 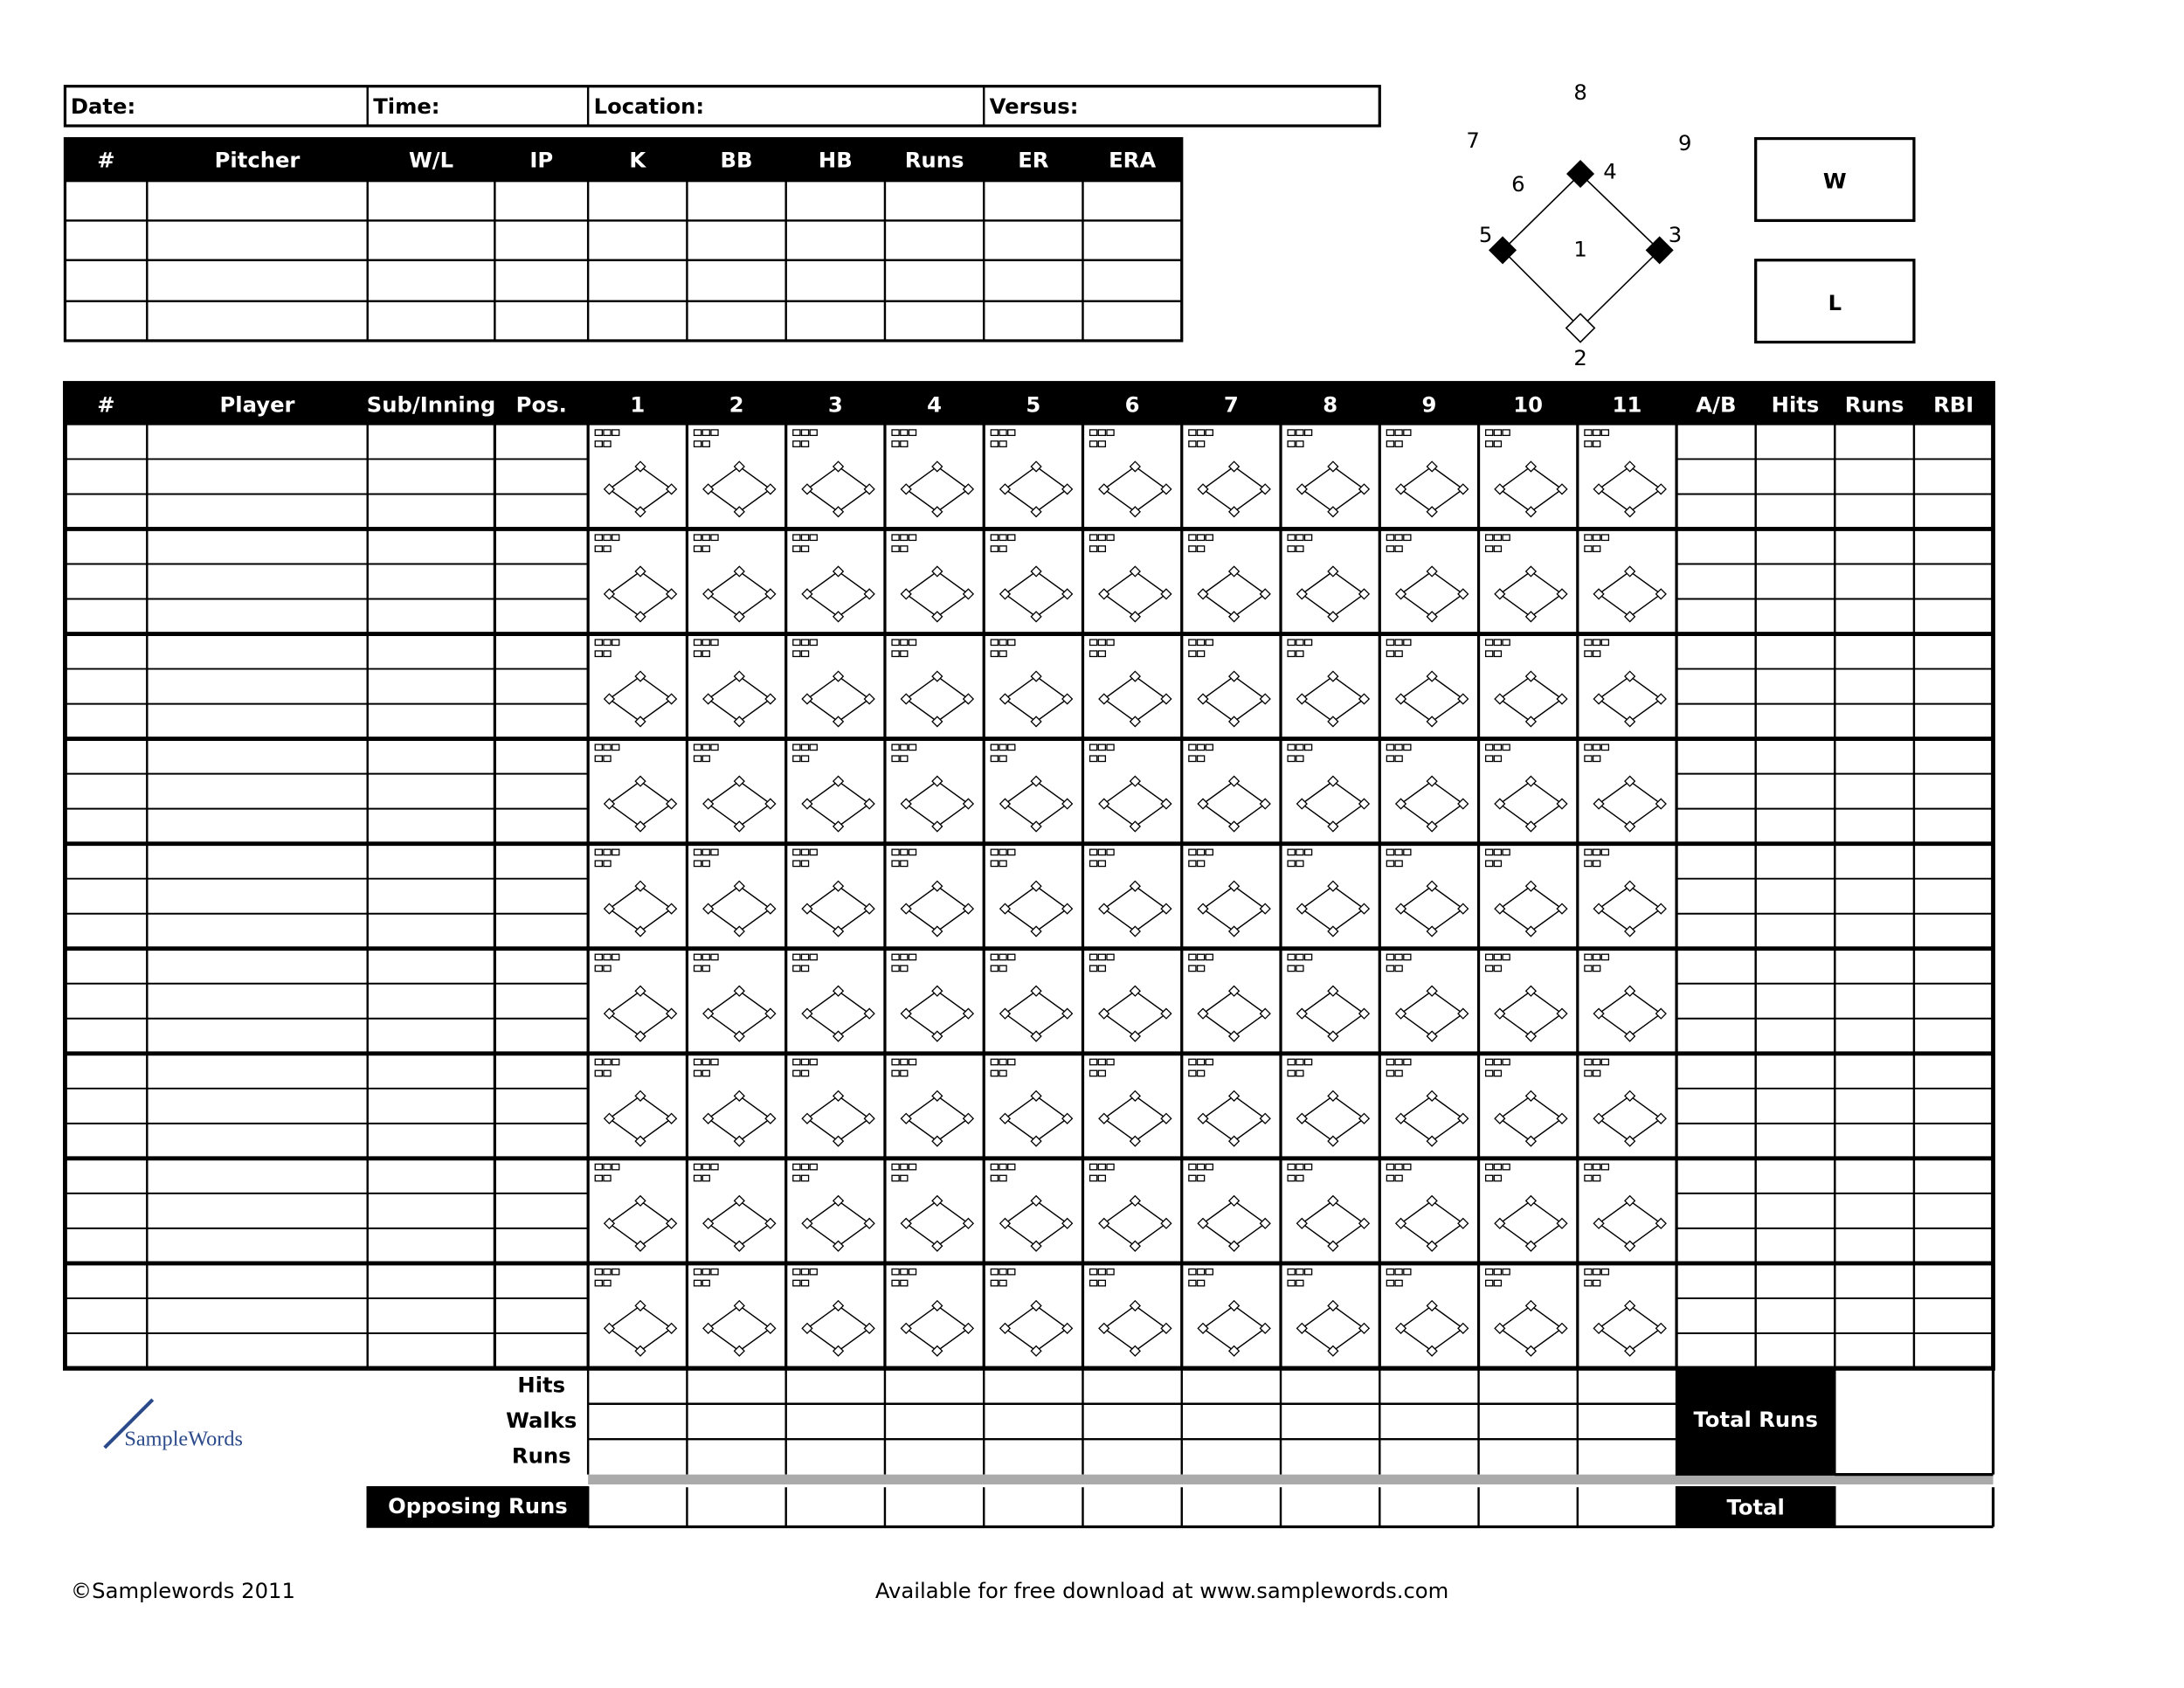 What do you see at coordinates (1033, 404) in the screenshot?
I see `column-header: 5` at bounding box center [1033, 404].